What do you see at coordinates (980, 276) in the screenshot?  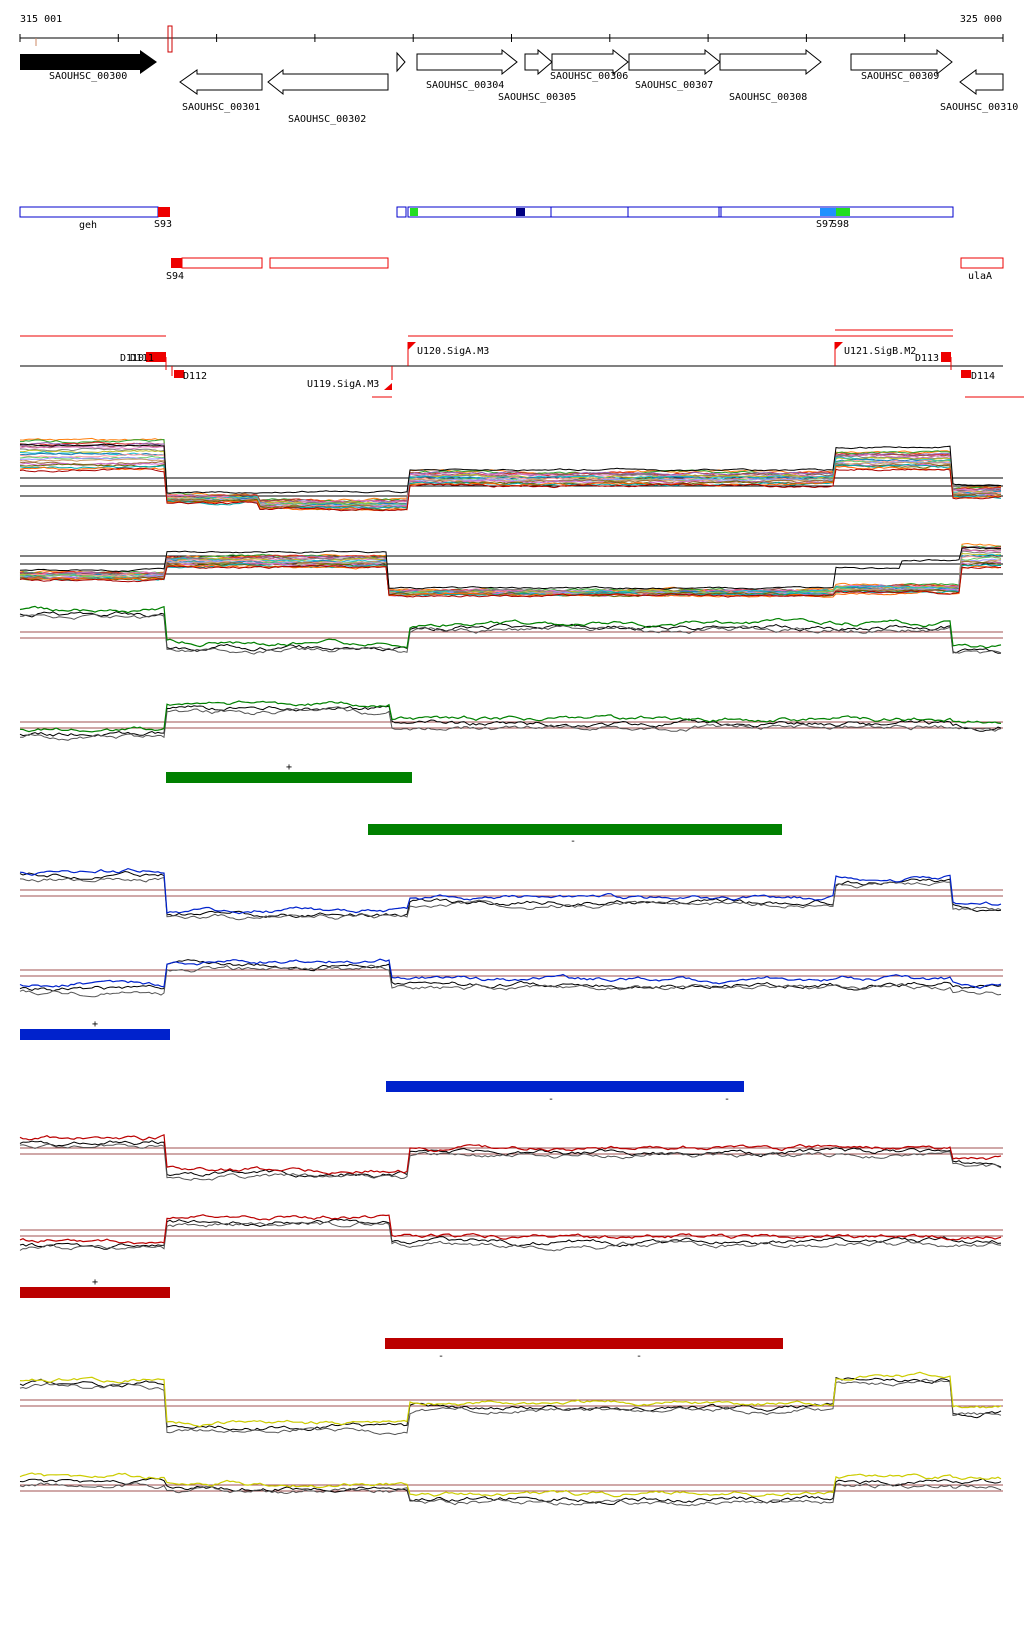 I see `feature-label: ulaA` at bounding box center [980, 276].